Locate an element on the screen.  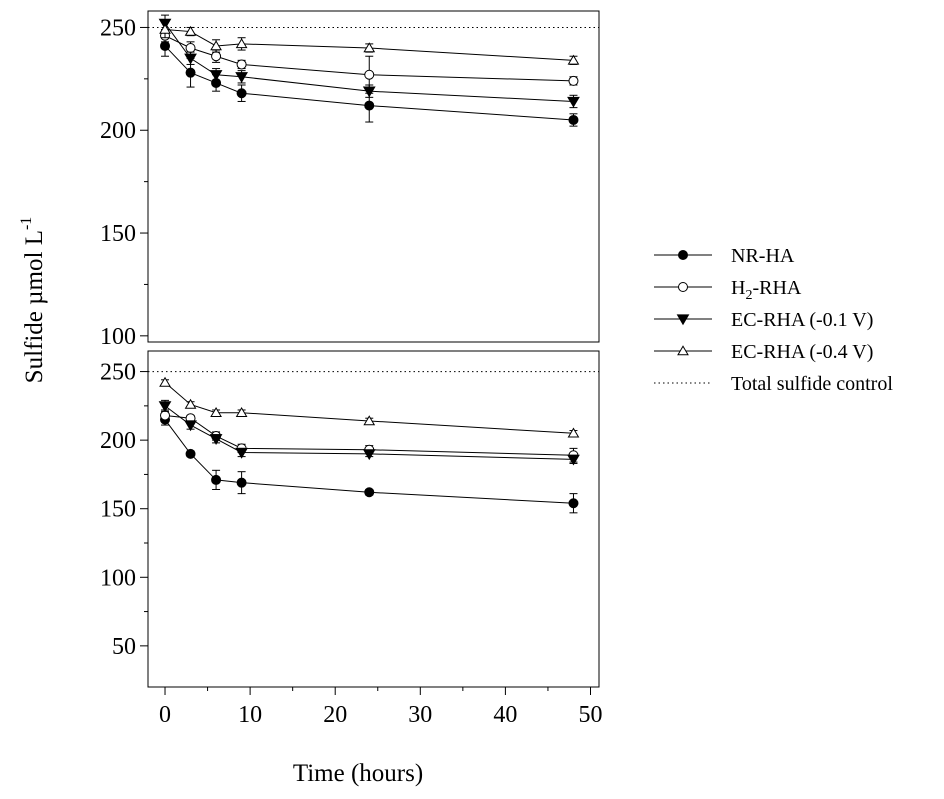
top-y-tick-label: 250 is located at coordinates (118, 28).